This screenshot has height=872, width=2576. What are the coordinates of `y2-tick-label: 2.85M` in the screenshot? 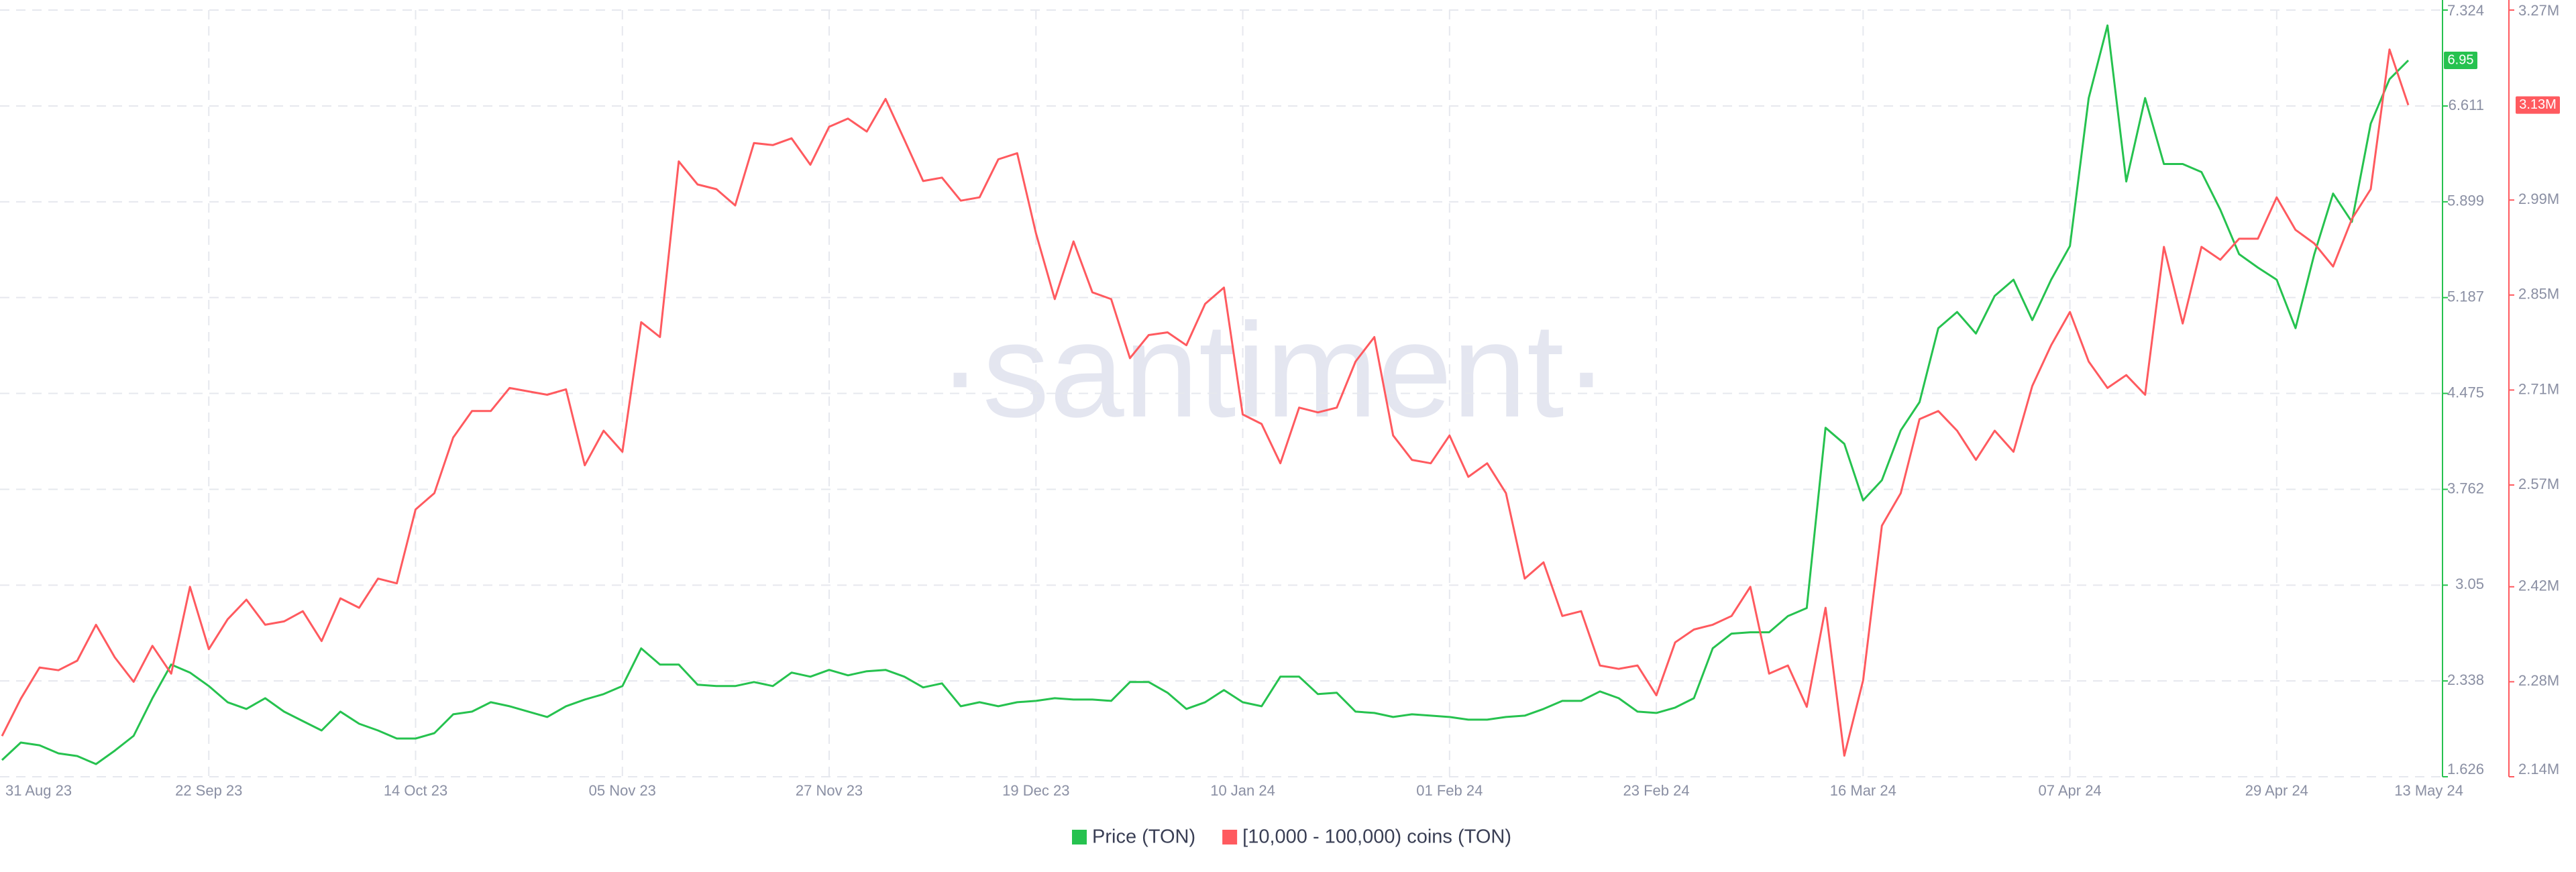 It's located at (2538, 295).